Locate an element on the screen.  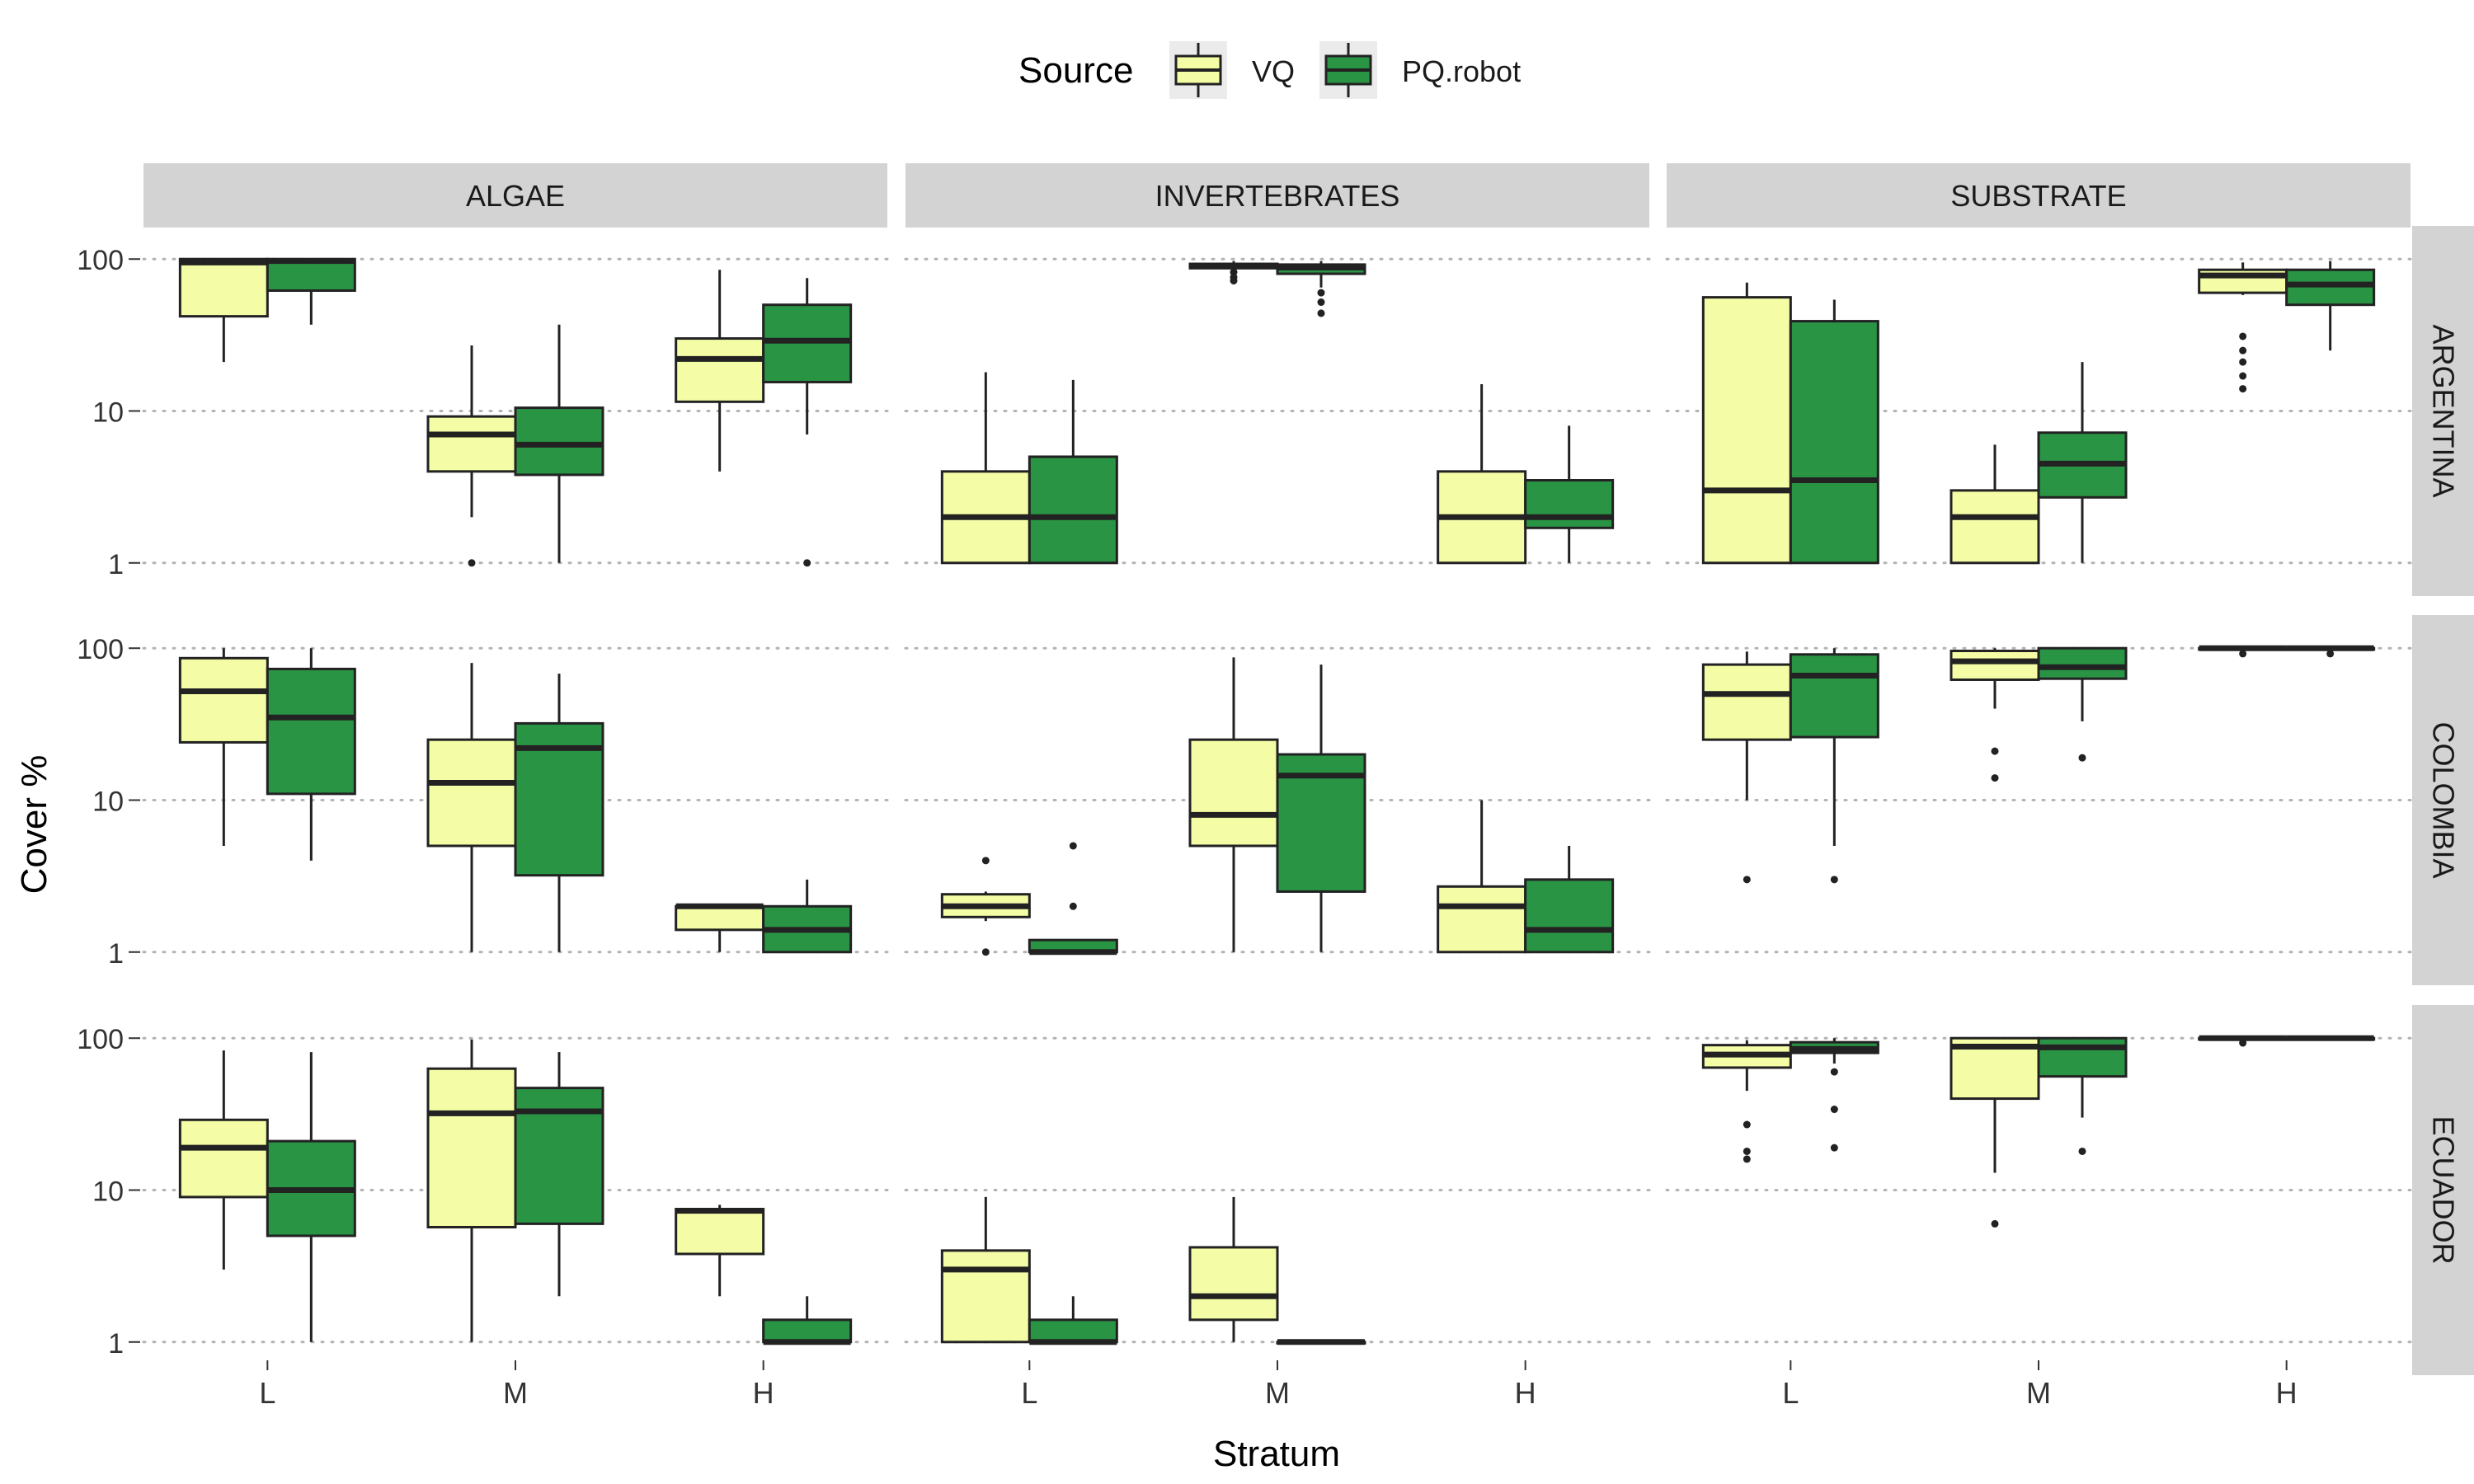
box-colombia-substrate-m-pq-robot is located at coordinates (2082, 704).